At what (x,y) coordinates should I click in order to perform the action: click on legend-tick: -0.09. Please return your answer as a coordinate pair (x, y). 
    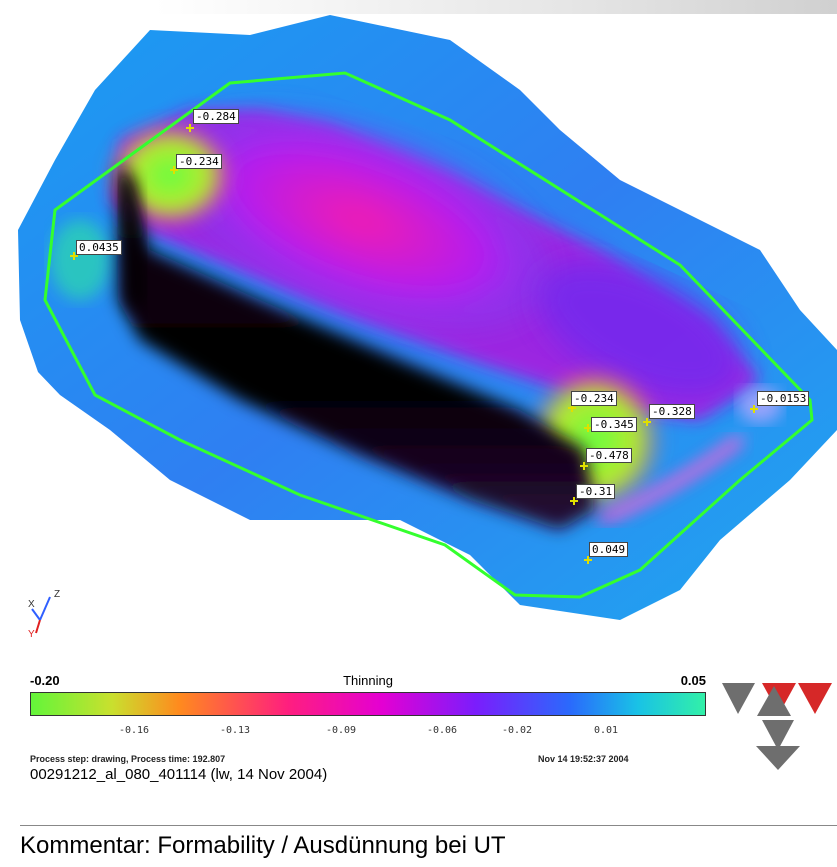
    Looking at the image, I should click on (341, 730).